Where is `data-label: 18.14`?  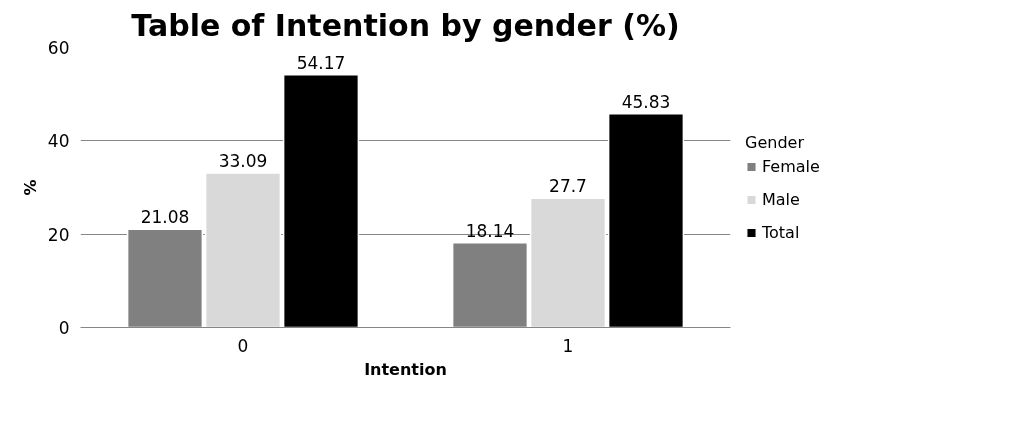 data-label: 18.14 is located at coordinates (490, 230).